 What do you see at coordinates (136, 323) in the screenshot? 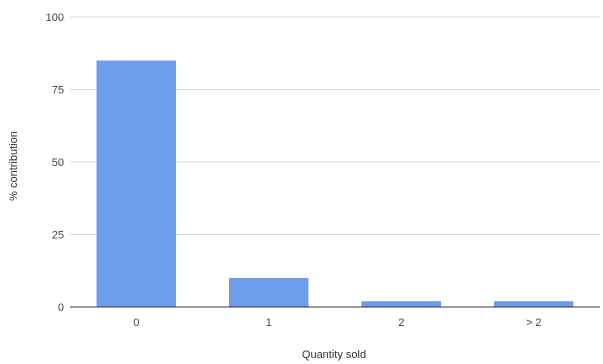
I see `x-tick-label: 0` at bounding box center [136, 323].